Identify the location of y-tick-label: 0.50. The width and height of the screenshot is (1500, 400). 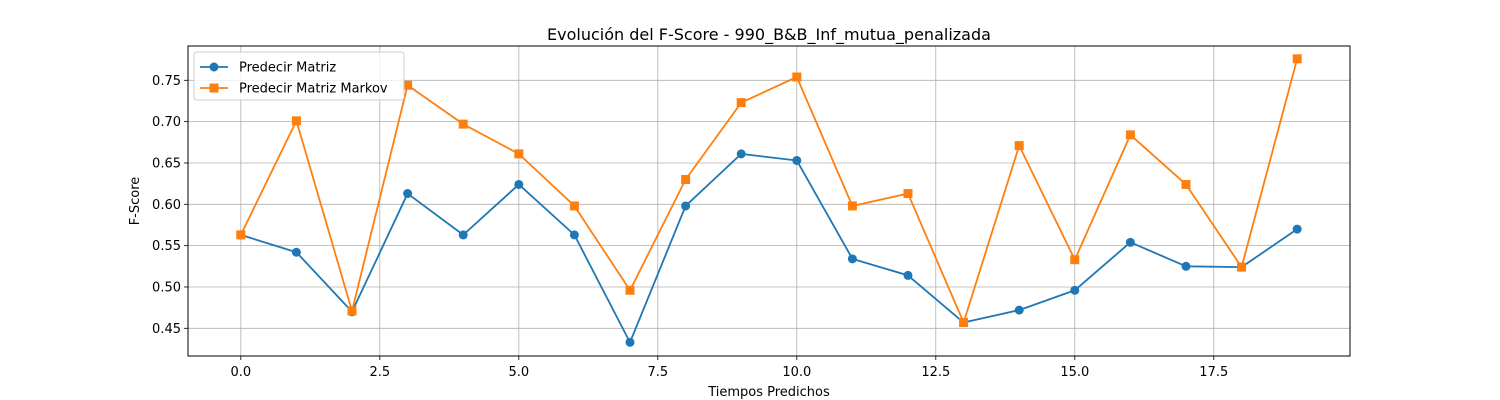
(166, 287).